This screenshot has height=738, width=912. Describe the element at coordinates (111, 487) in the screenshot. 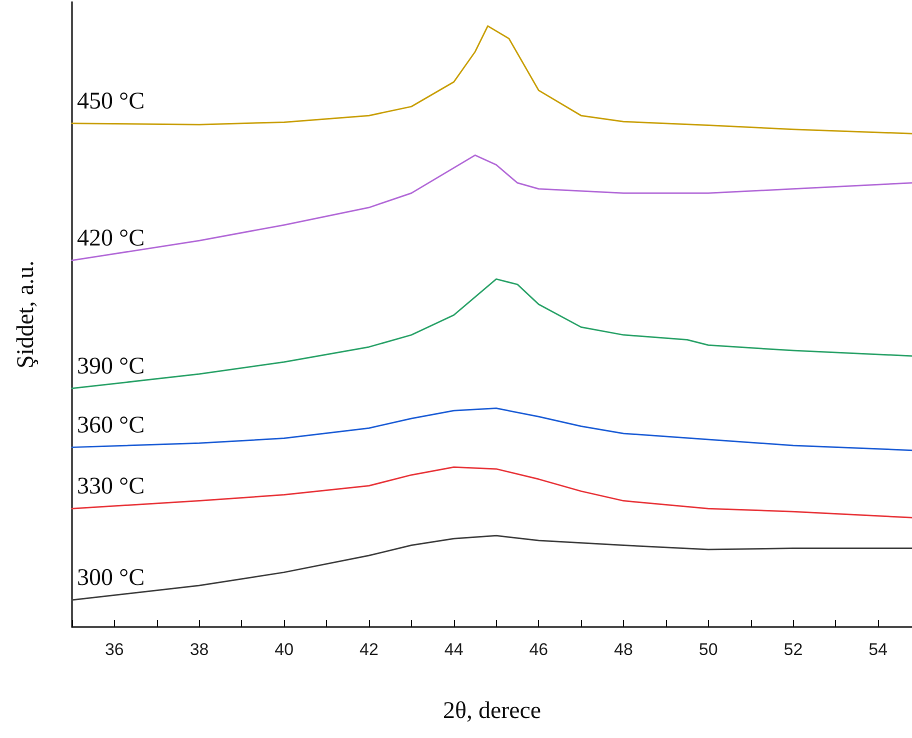

I see `series-label: 330 °C` at that location.